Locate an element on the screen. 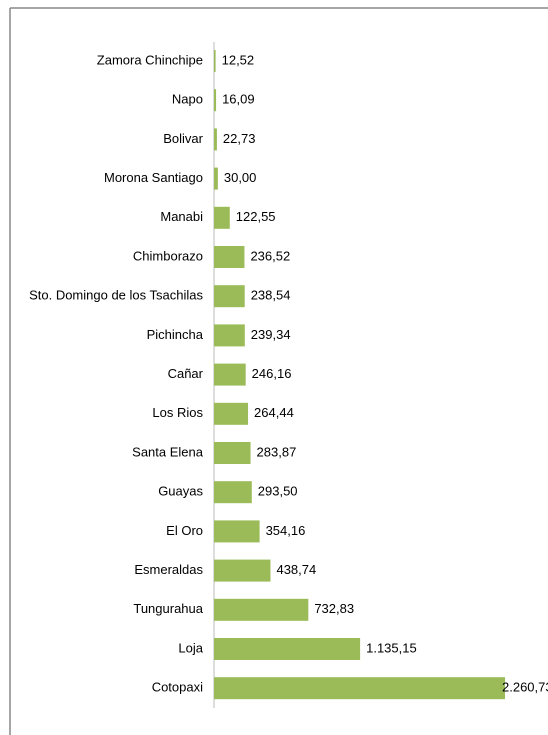 The image size is (548, 735). category-label: Morona Santiago is located at coordinates (153, 177).